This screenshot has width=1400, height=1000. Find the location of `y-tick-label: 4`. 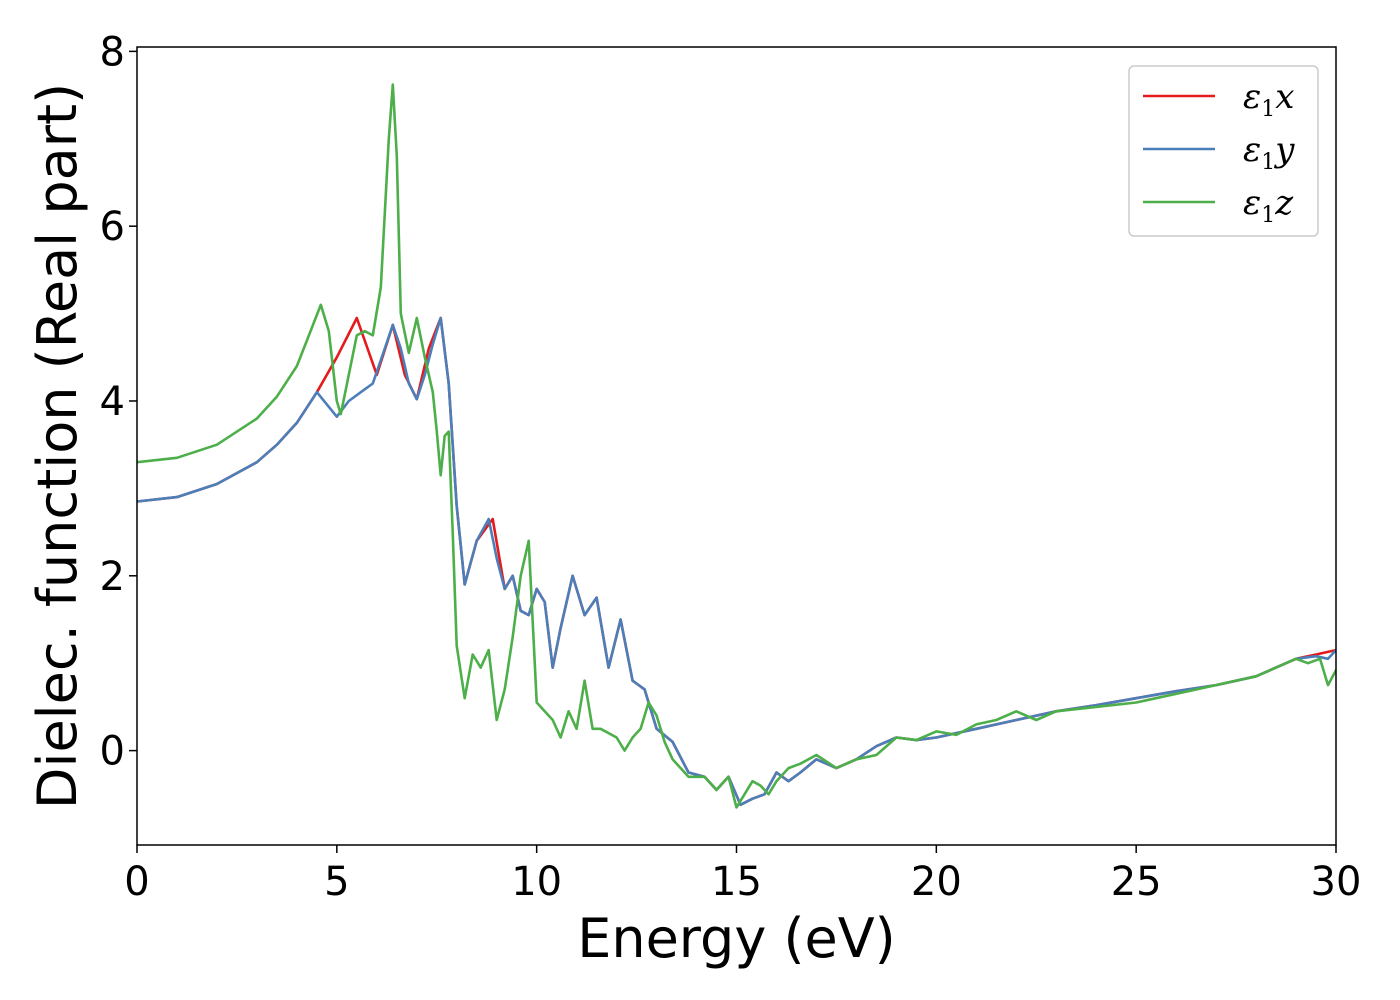

y-tick-label: 4 is located at coordinates (112, 402).